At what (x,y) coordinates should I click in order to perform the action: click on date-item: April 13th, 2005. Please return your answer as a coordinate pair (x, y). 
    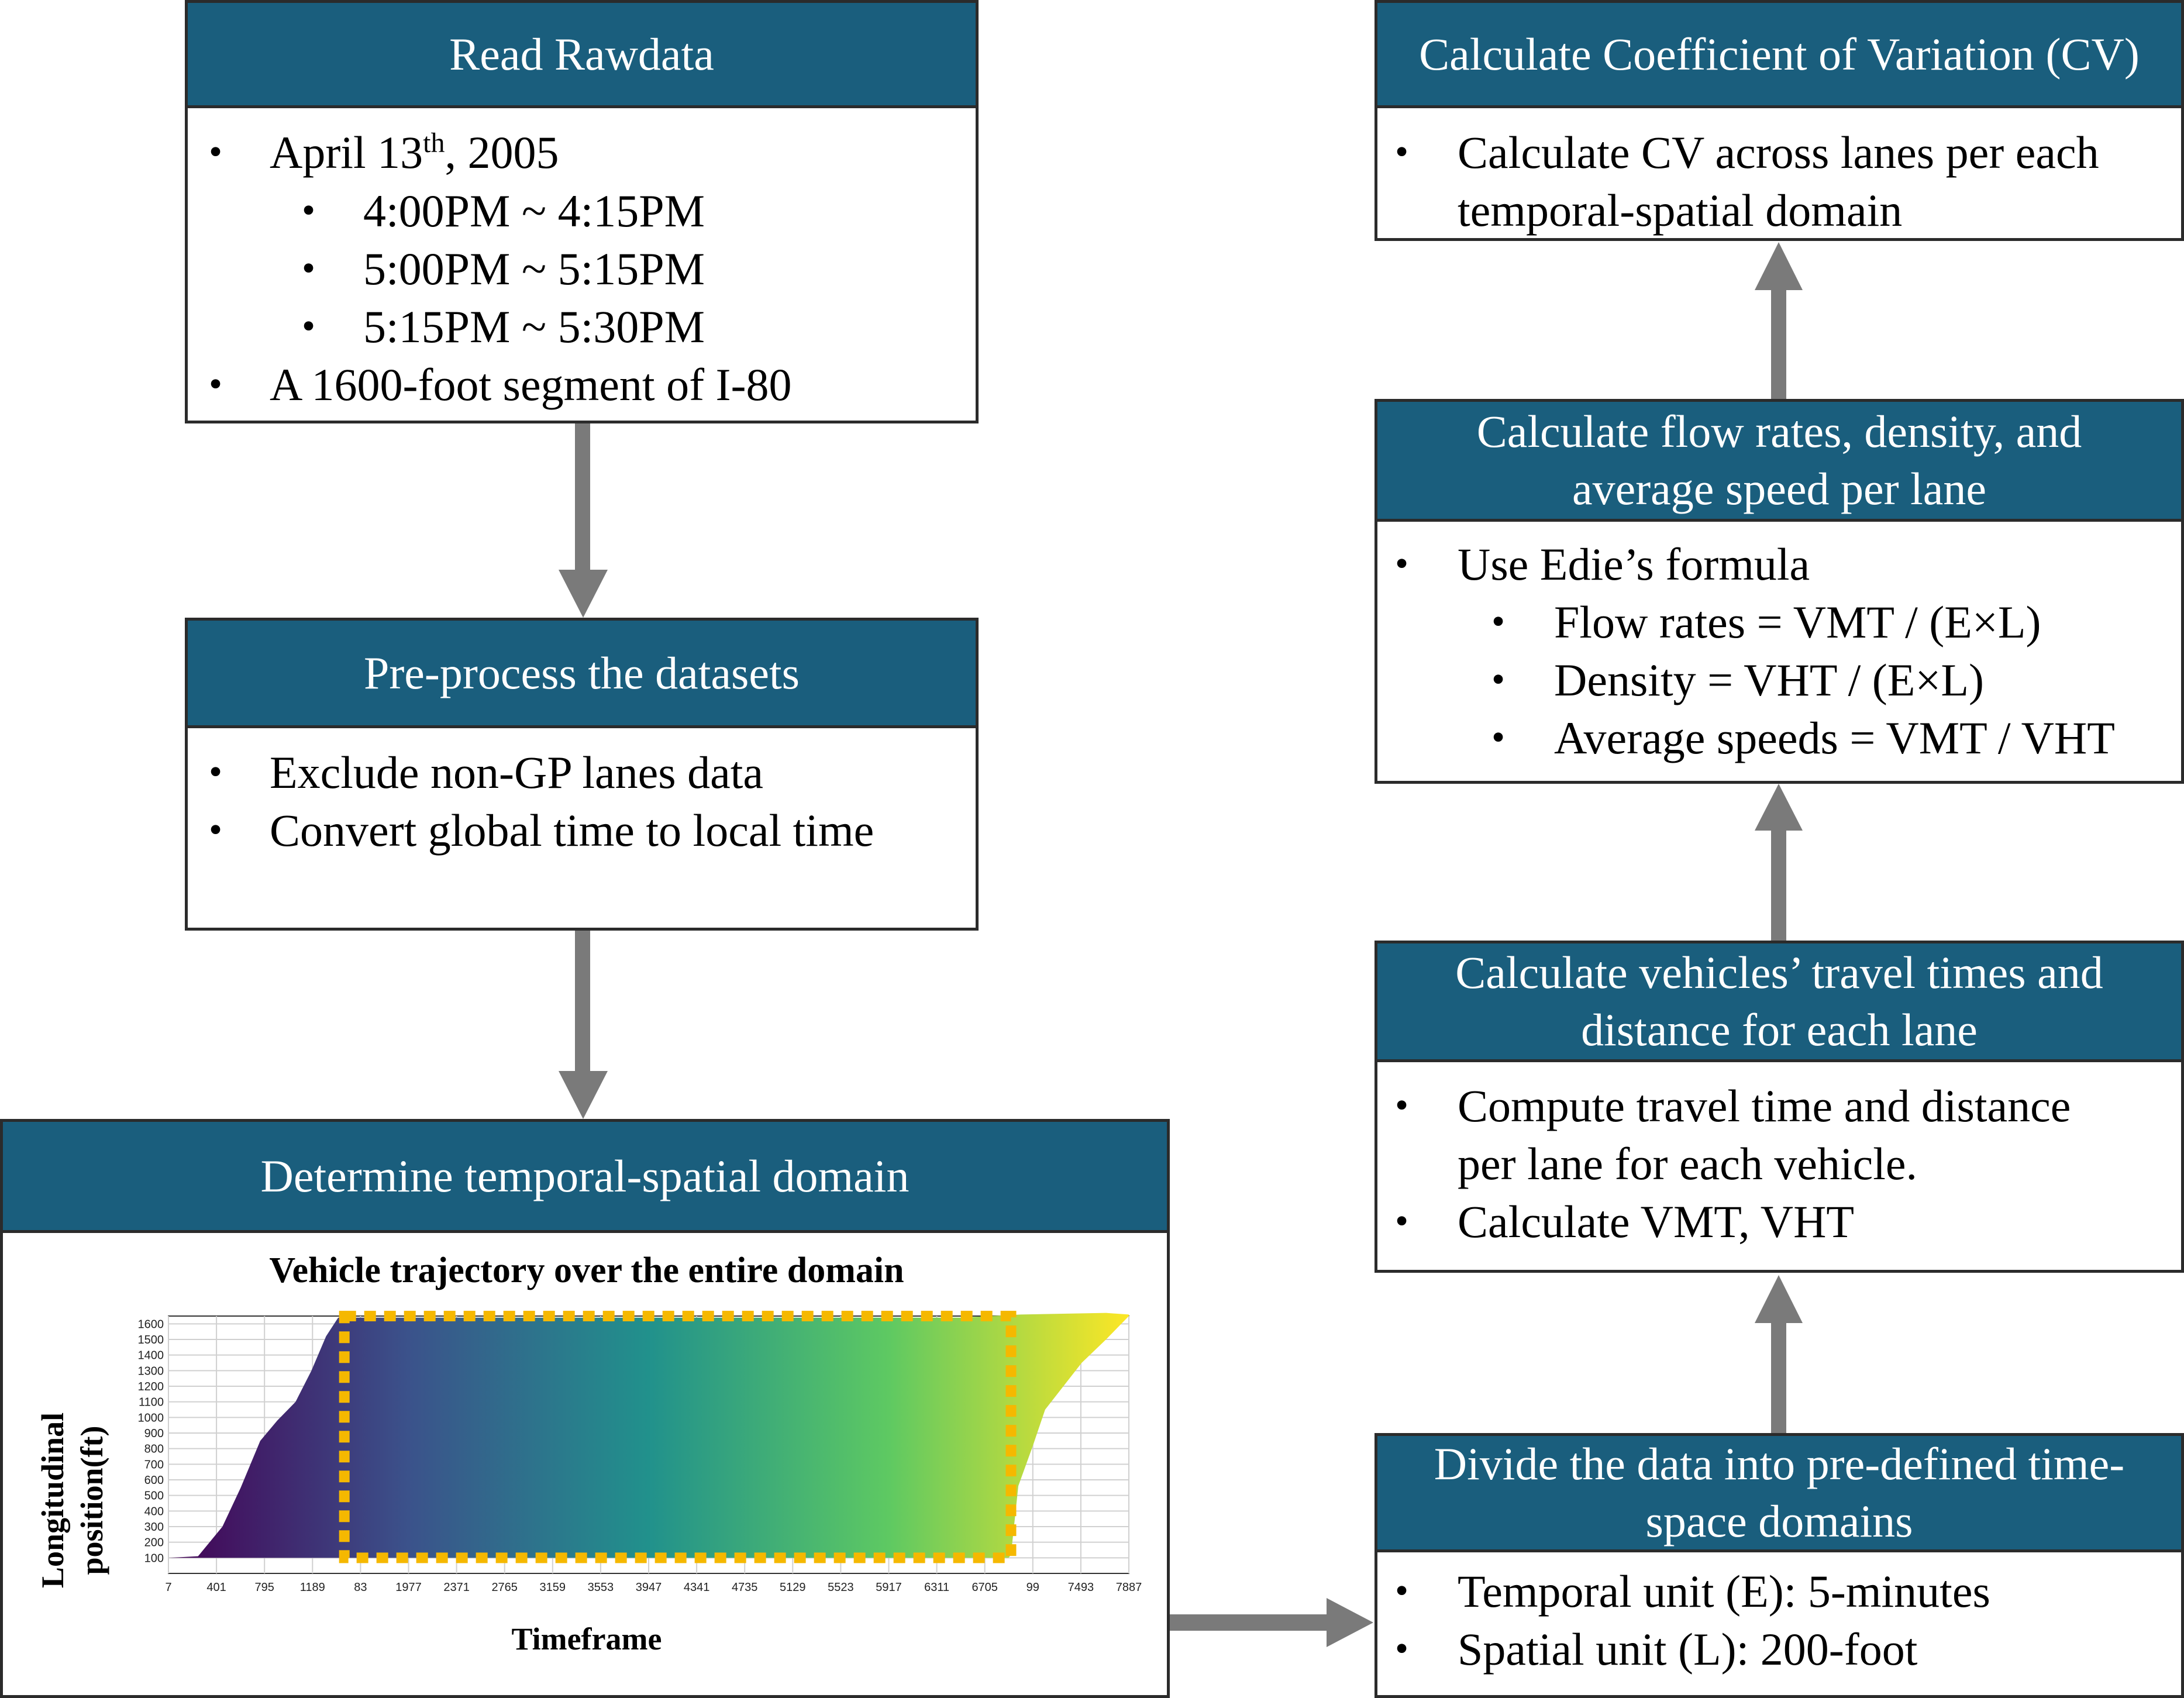
    Looking at the image, I should click on (414, 152).